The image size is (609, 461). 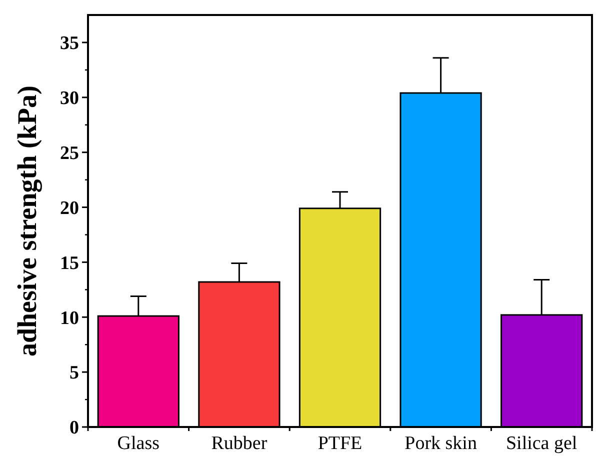 What do you see at coordinates (74, 428) in the screenshot?
I see `y-tick-label: 0` at bounding box center [74, 428].